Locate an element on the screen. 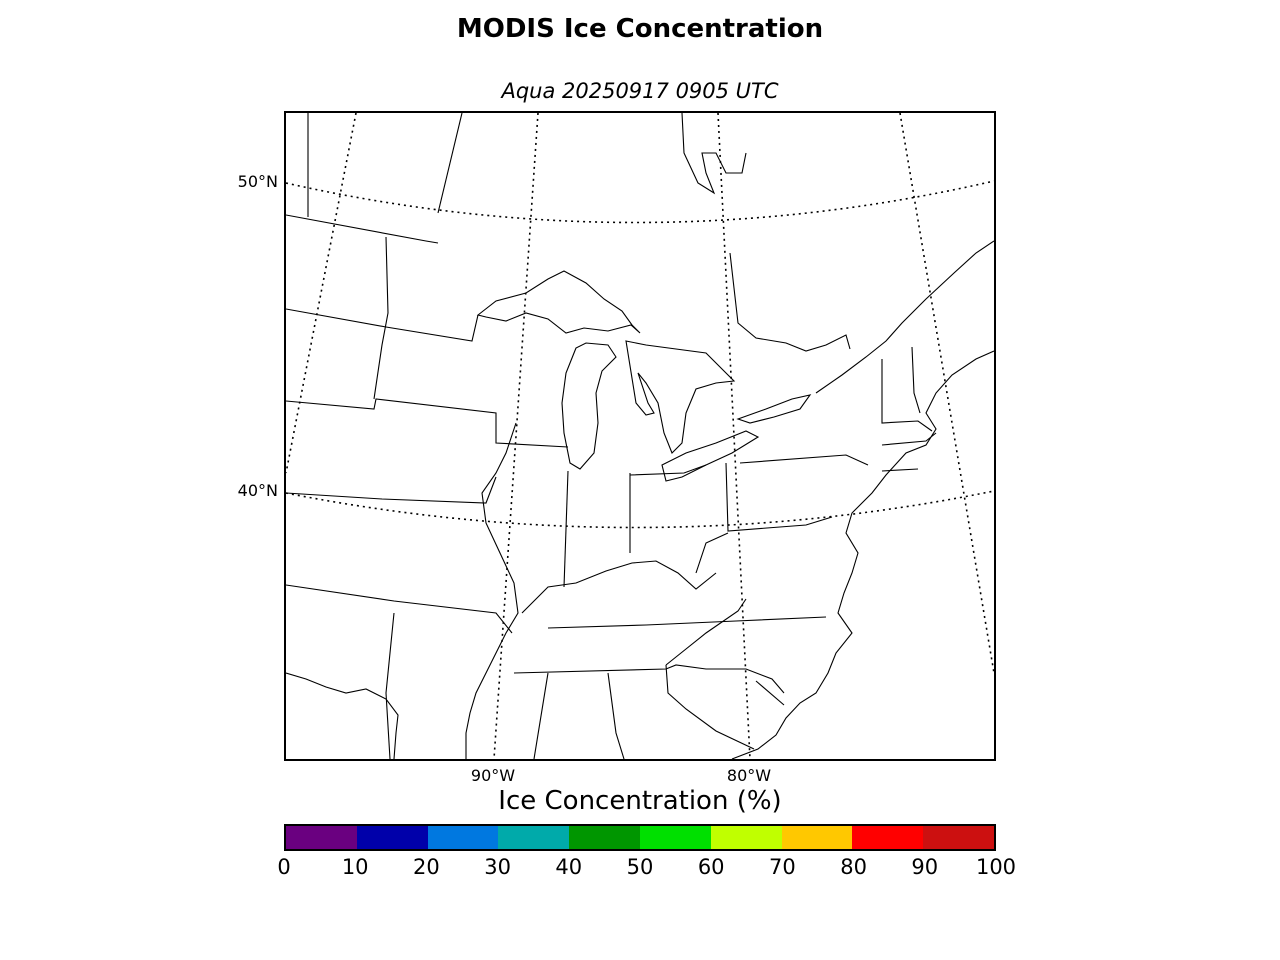 The height and width of the screenshot is (960, 1280). lat-label-50n: 50°N is located at coordinates (257, 181).